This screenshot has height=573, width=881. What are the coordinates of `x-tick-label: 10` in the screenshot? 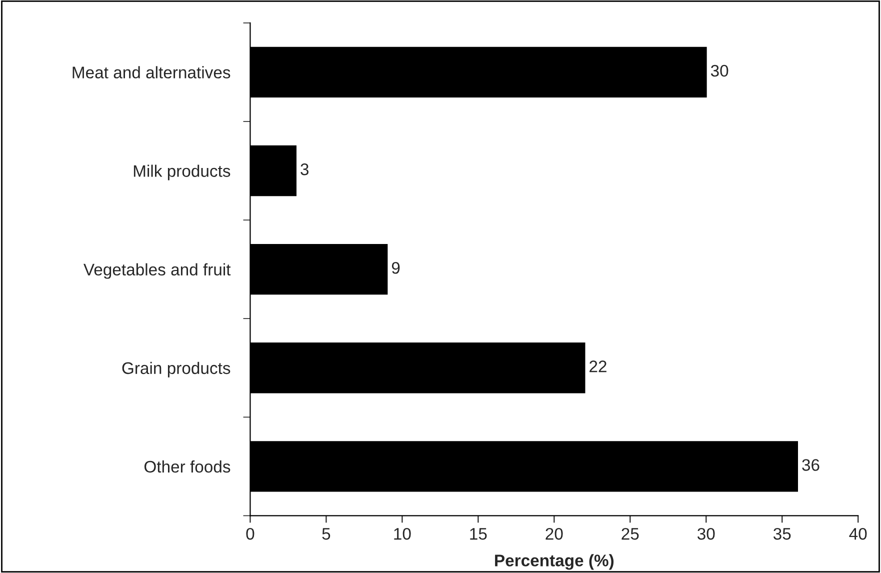 It's located at (402, 534).